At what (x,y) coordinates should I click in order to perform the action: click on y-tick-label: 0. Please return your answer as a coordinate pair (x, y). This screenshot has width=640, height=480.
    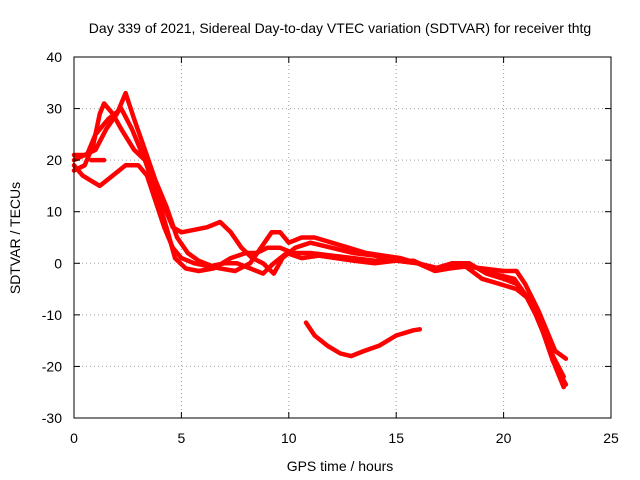
    Looking at the image, I should click on (58, 263).